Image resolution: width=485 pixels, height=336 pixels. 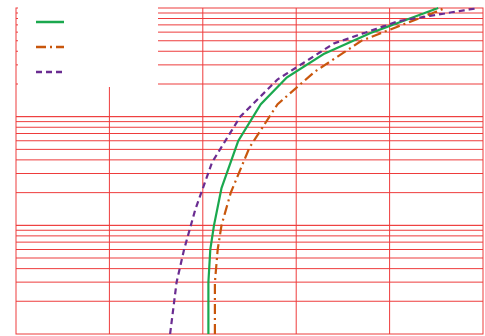 What do you see at coordinates (88, 46) in the screenshot?
I see `legend` at bounding box center [88, 46].